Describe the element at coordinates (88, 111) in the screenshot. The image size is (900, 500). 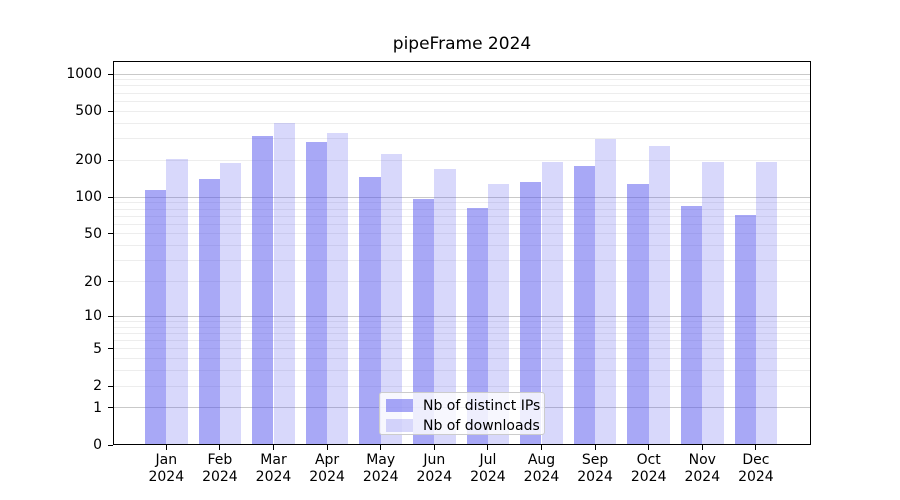
I see `y-tick-label: 500` at that location.